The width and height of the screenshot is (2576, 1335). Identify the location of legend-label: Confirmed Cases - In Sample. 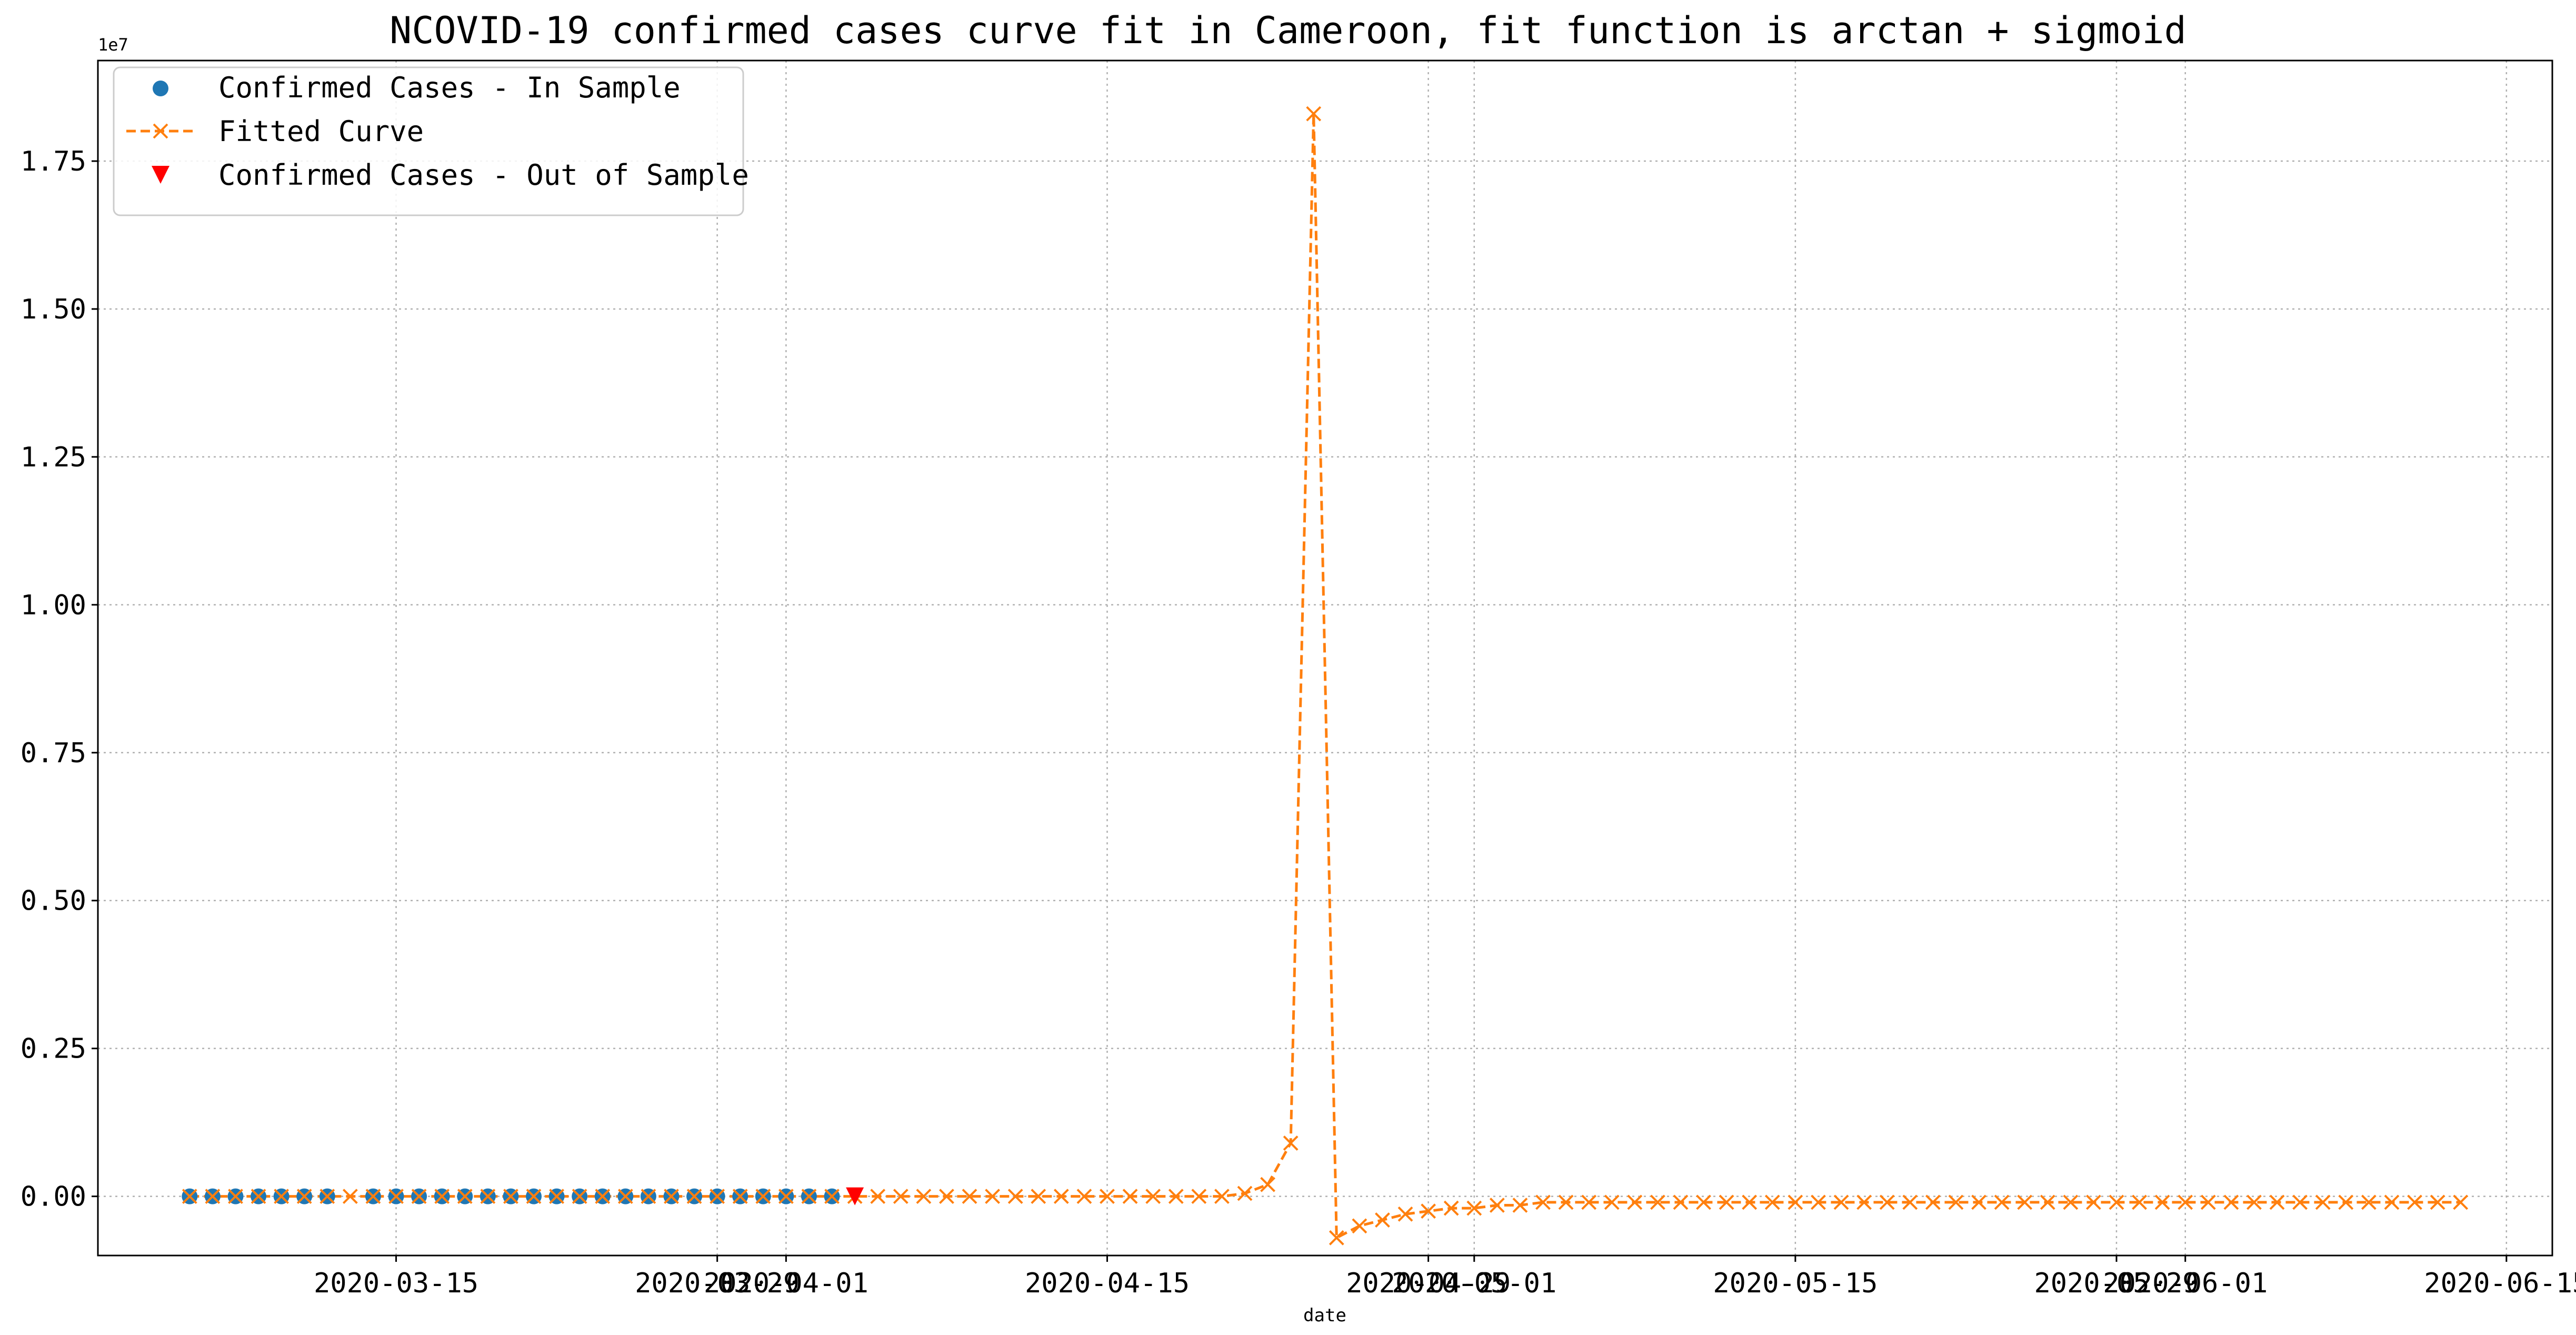
(450, 87).